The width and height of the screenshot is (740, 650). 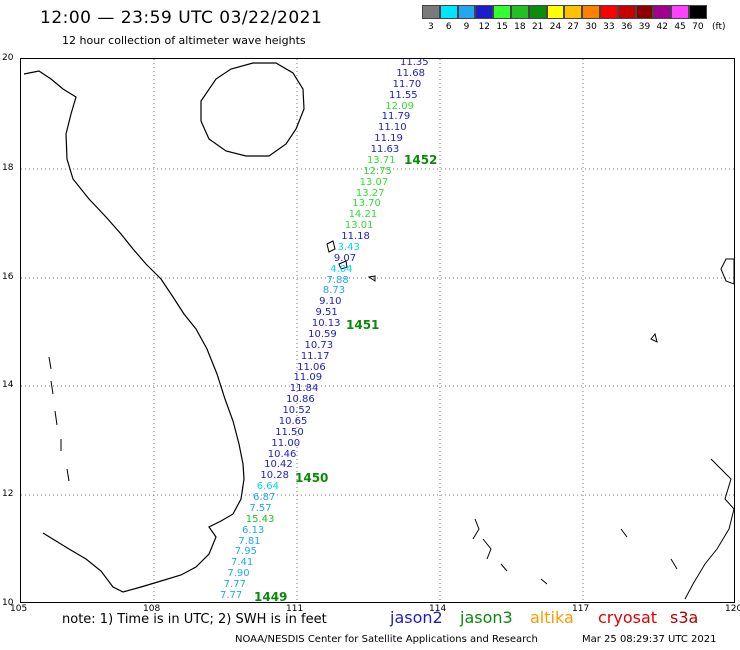 What do you see at coordinates (8, 385) in the screenshot?
I see `latitude-label: 14` at bounding box center [8, 385].